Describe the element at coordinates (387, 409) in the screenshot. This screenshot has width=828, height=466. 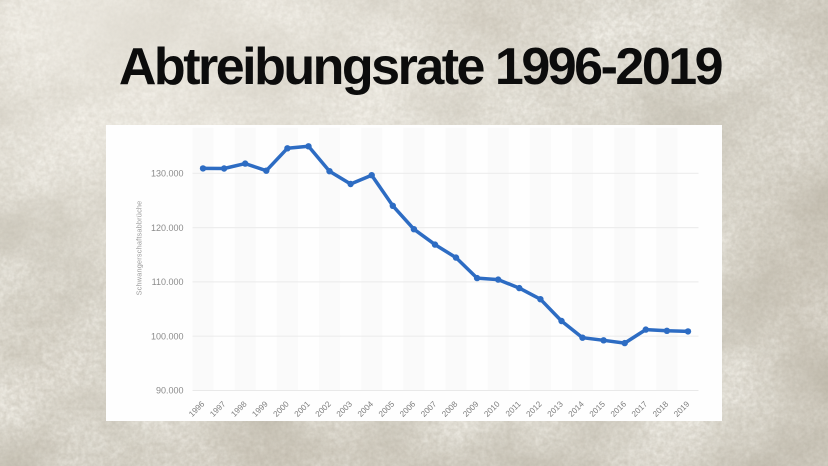
I see `svg-text: 2005` at that location.